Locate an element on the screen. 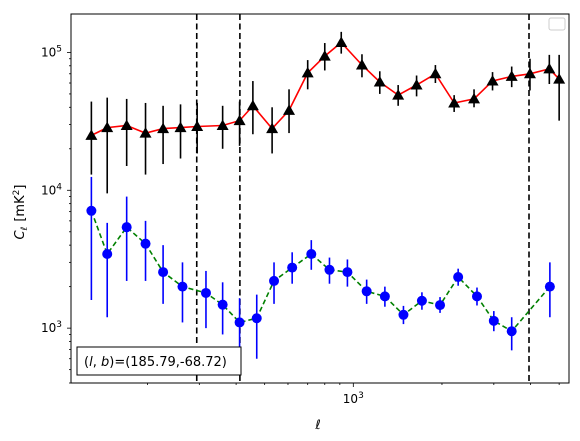 This screenshot has width=580, height=441. y-axis-label-unit-end: ] is located at coordinates (20, 187).